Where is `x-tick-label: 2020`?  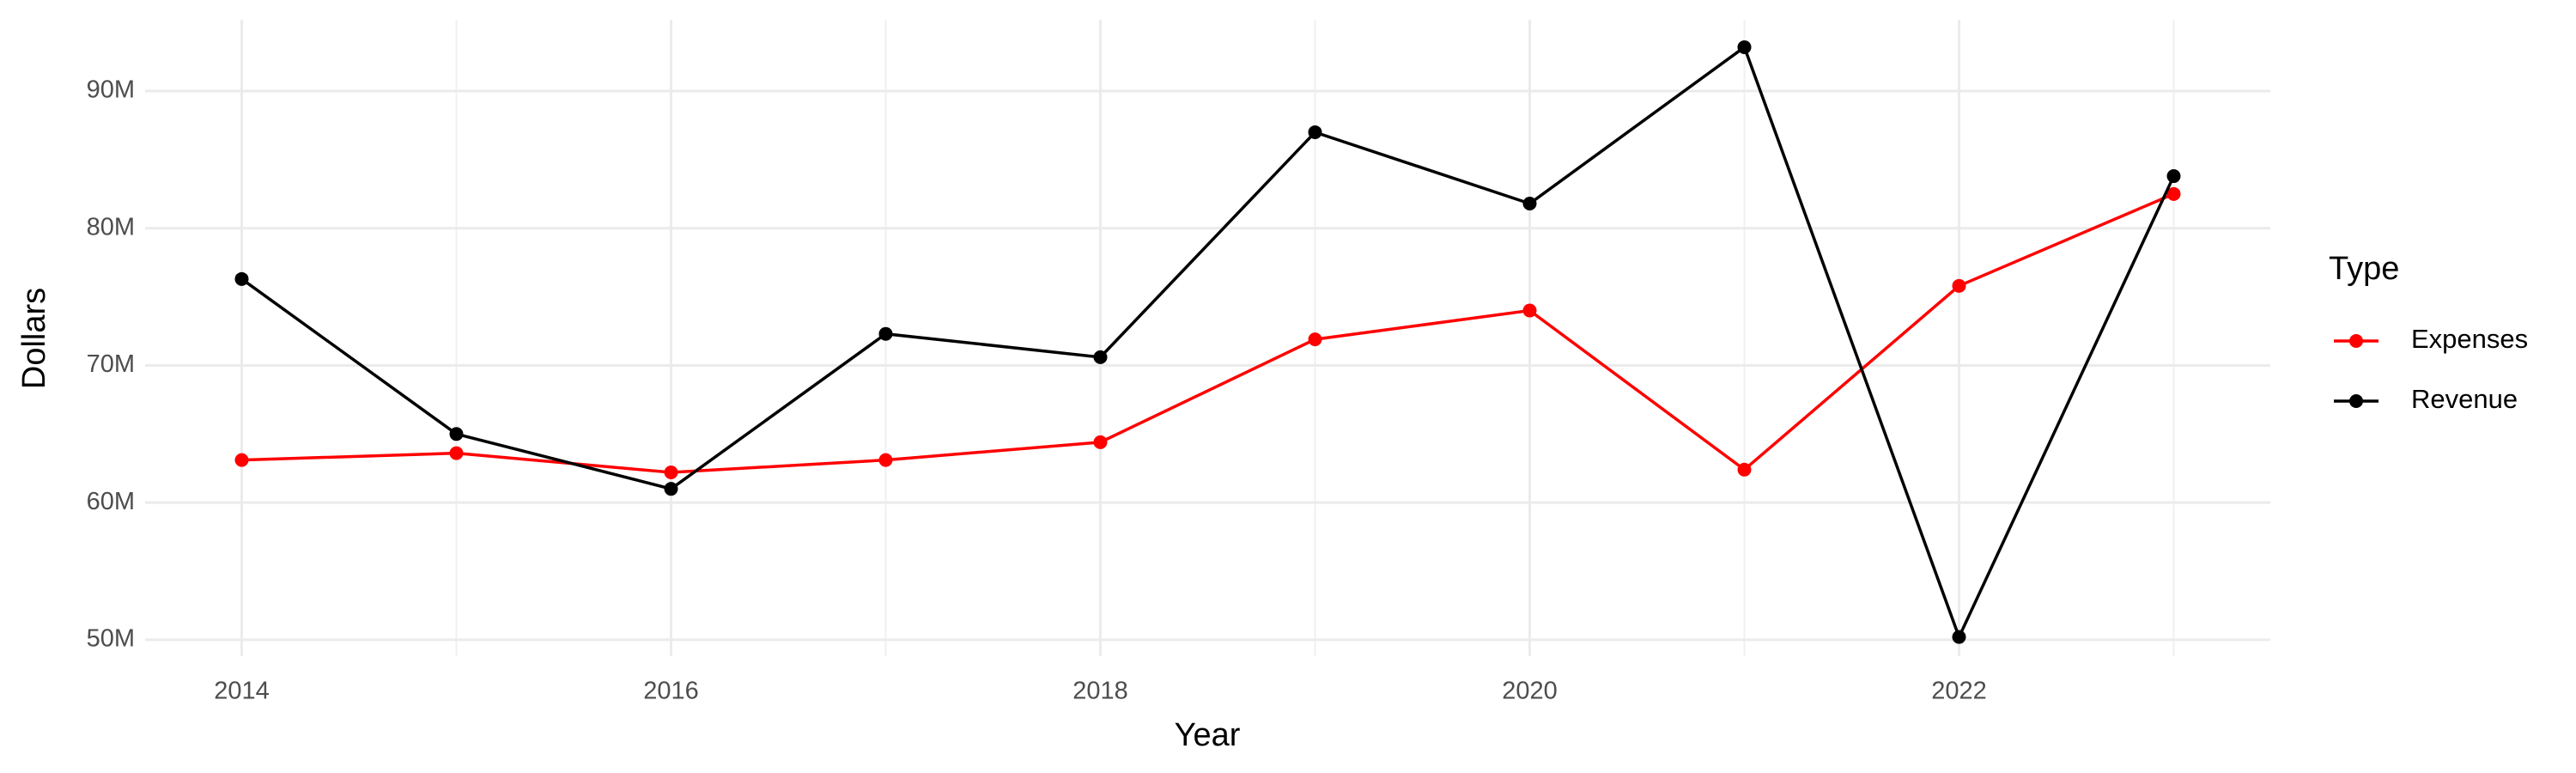 x-tick-label: 2020 is located at coordinates (1530, 691).